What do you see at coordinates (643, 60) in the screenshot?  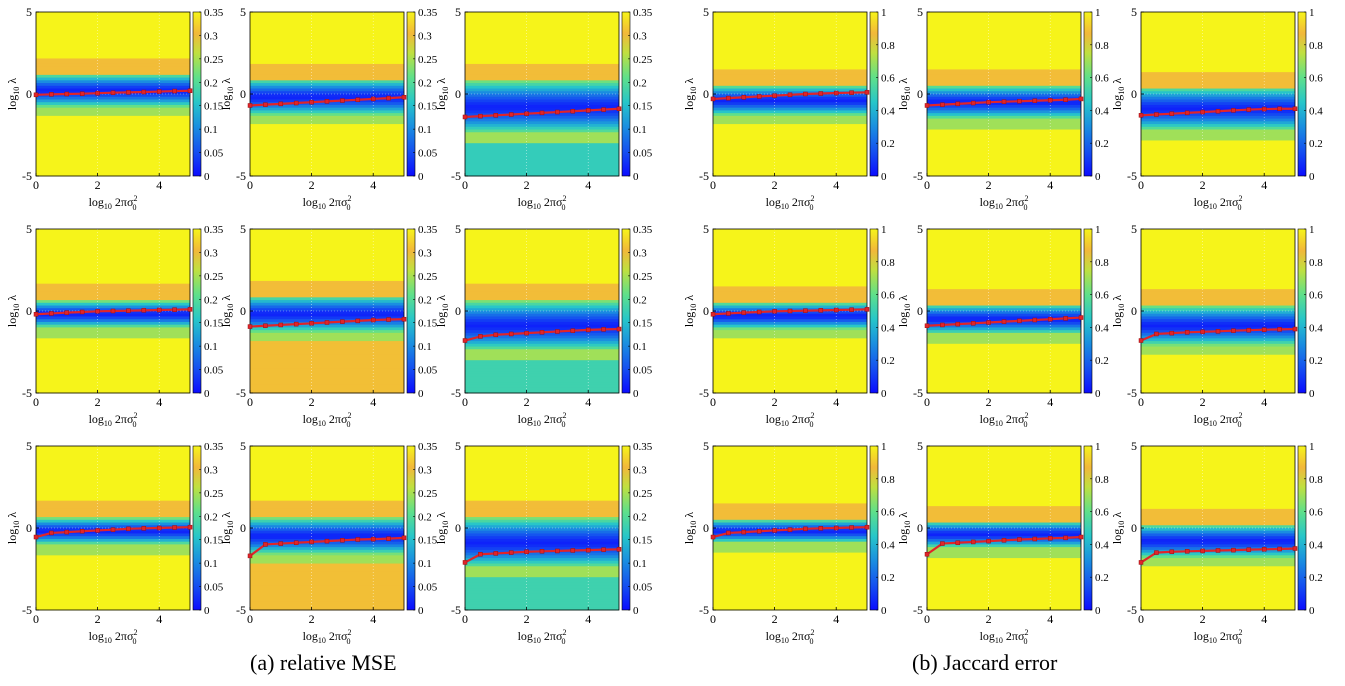 I see `colorbar-tick-label: 0.25` at bounding box center [643, 60].